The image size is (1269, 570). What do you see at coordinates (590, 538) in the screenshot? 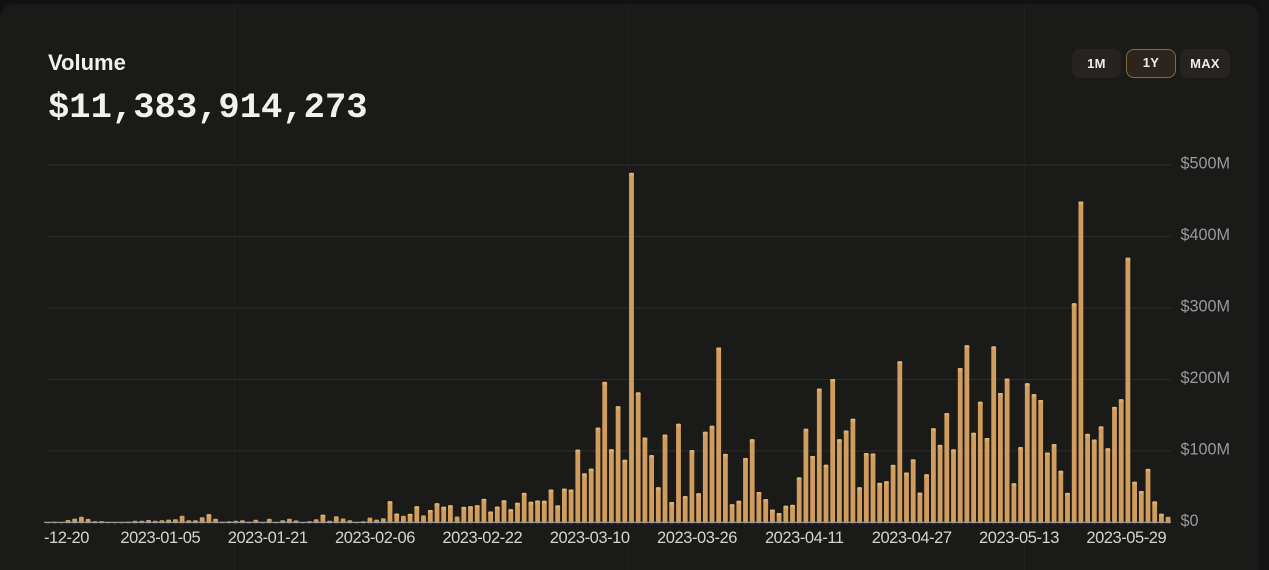
I see `svg-text: 2023-03-10` at bounding box center [590, 538].